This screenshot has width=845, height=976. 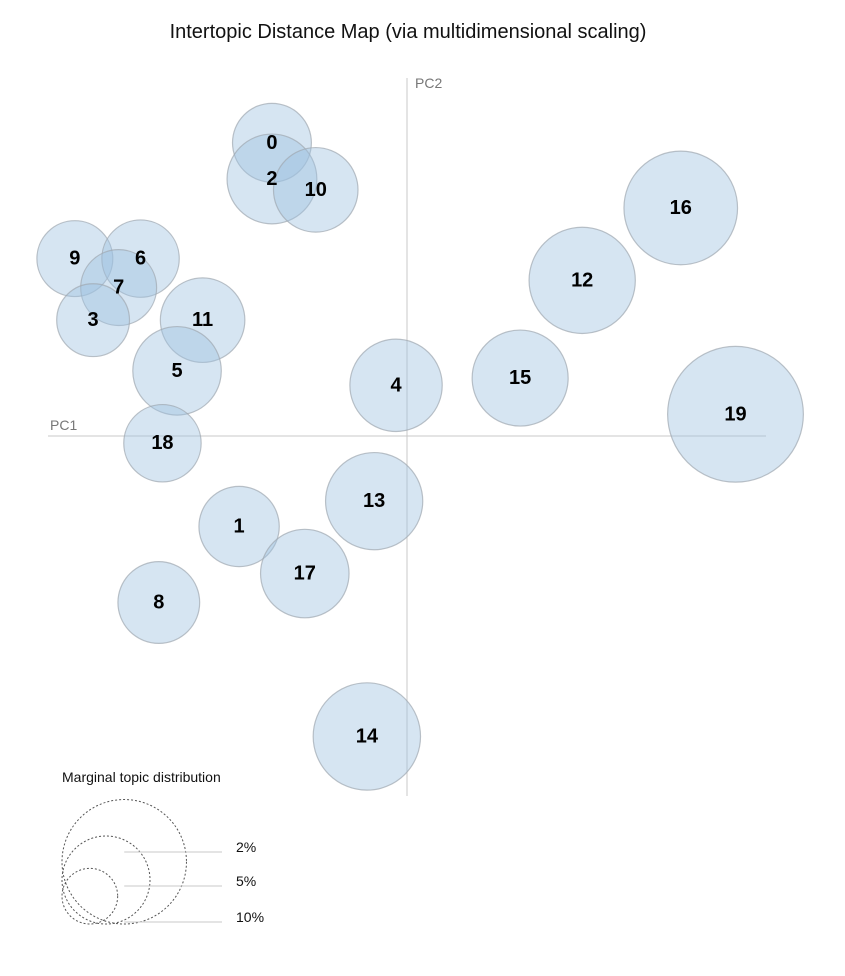 I want to click on legend-circle-10pct, so click(x=124, y=862).